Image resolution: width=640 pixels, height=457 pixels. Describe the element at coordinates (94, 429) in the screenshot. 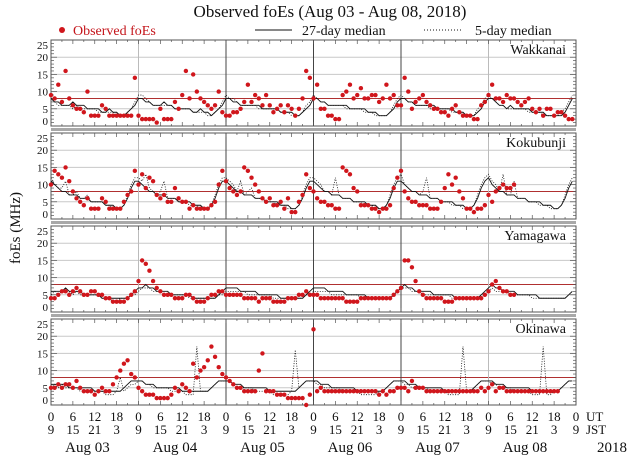

I see `x-tick-label-jst: 21` at that location.